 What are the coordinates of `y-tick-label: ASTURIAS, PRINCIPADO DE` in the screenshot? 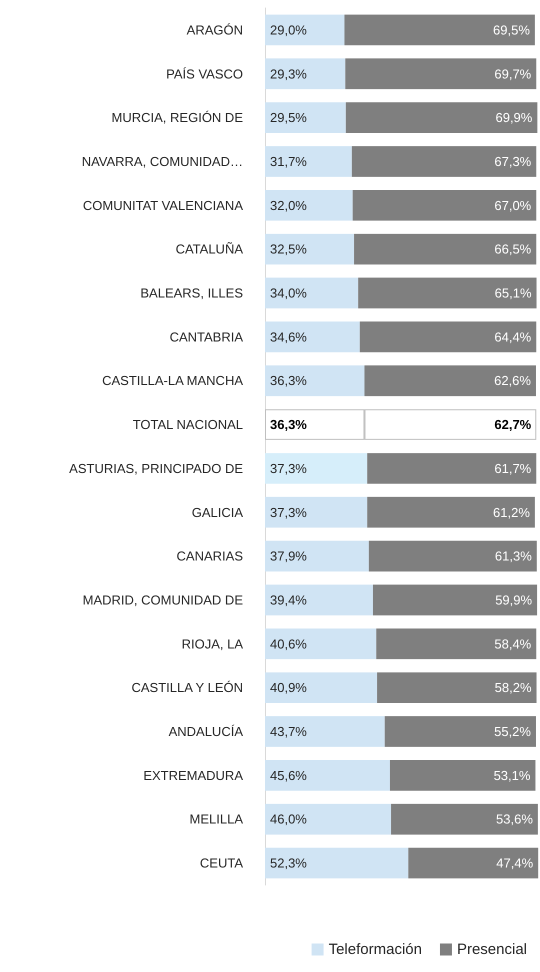 It's located at (156, 468).